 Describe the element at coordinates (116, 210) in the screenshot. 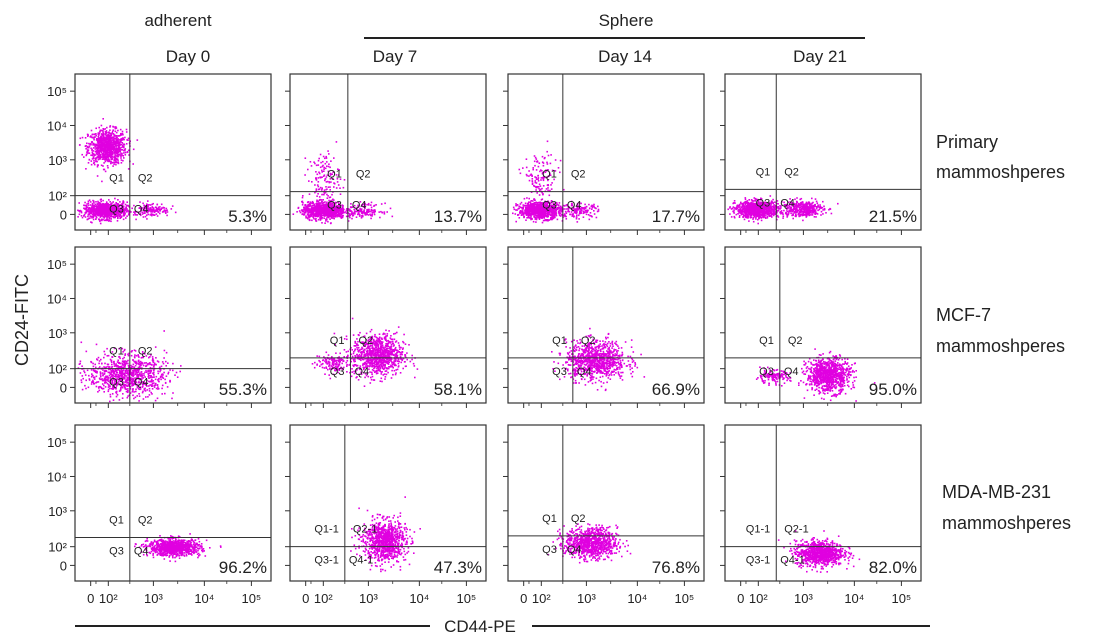

I see `quadrant-label: Q3` at that location.